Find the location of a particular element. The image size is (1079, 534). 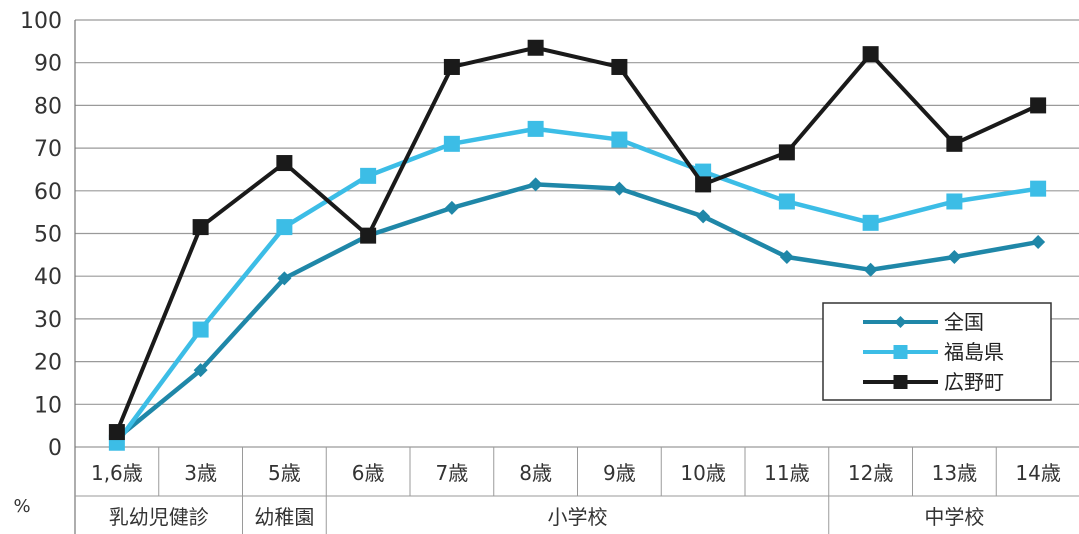

y-tick-label: 60 is located at coordinates (48, 192).